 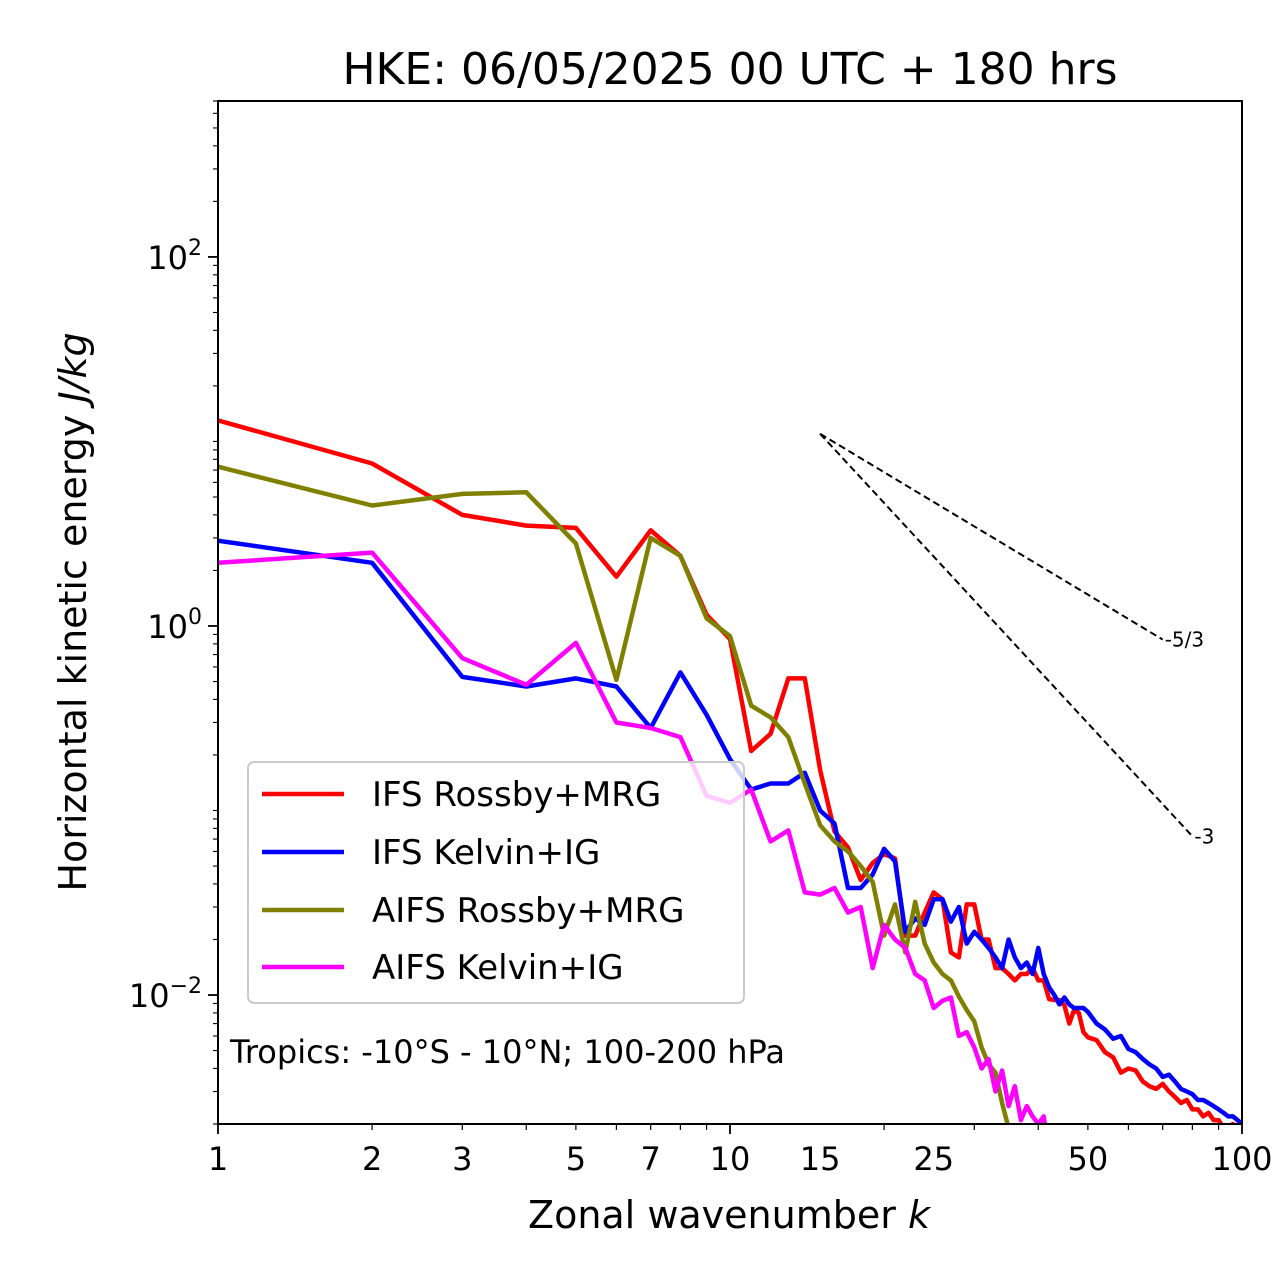 I want to click on legend-label-aifs-kelvin-ig: AIFS Kelvin+IG, so click(x=498, y=968).